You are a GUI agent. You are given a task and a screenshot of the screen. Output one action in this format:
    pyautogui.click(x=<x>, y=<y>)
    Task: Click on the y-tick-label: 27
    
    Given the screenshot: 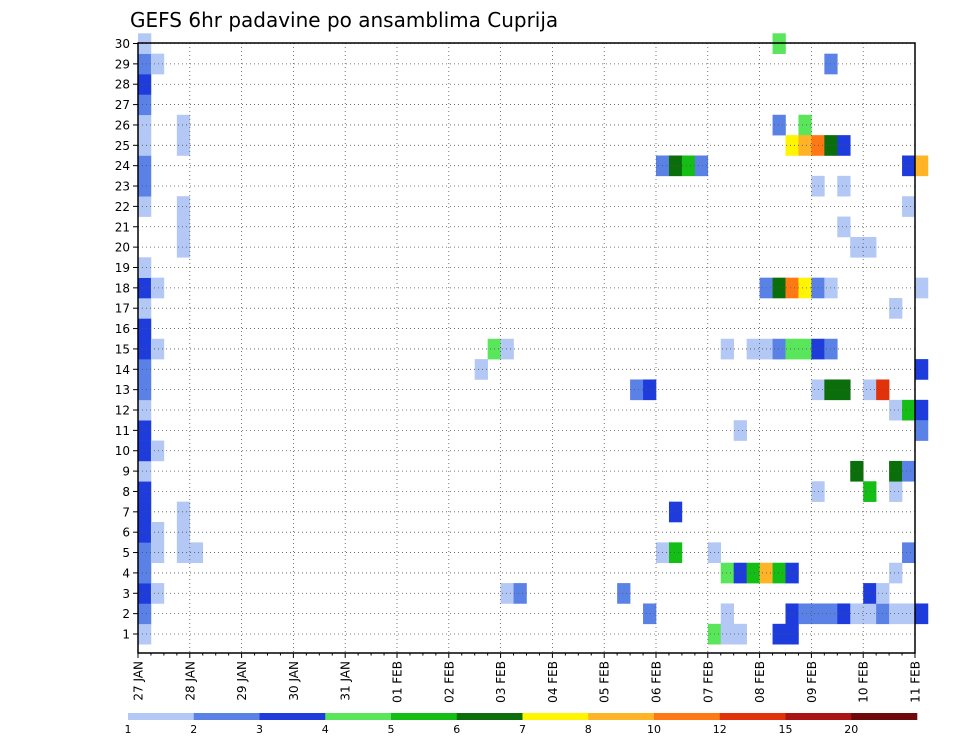 What is the action you would take?
    pyautogui.click(x=122, y=105)
    